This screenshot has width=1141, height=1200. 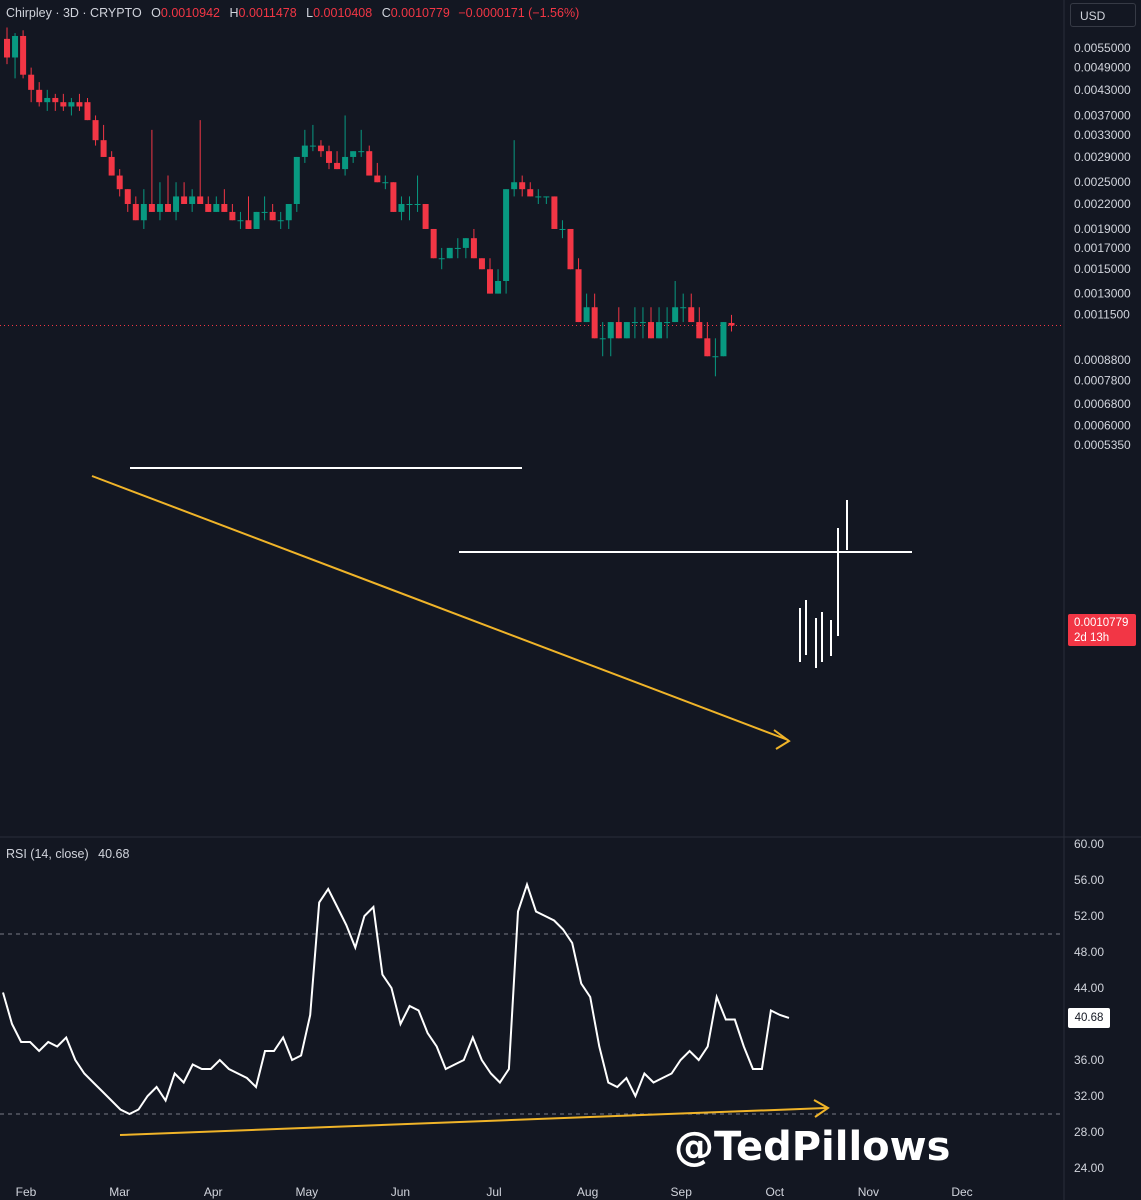 What do you see at coordinates (119, 1192) in the screenshot?
I see `time-tick-label: Mar` at bounding box center [119, 1192].